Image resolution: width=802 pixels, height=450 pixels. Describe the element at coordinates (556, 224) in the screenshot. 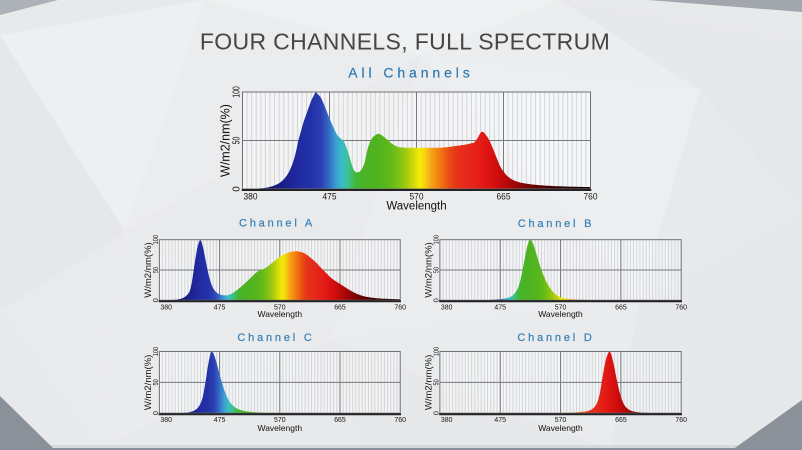

I see `svg-text: Channel B` at that location.